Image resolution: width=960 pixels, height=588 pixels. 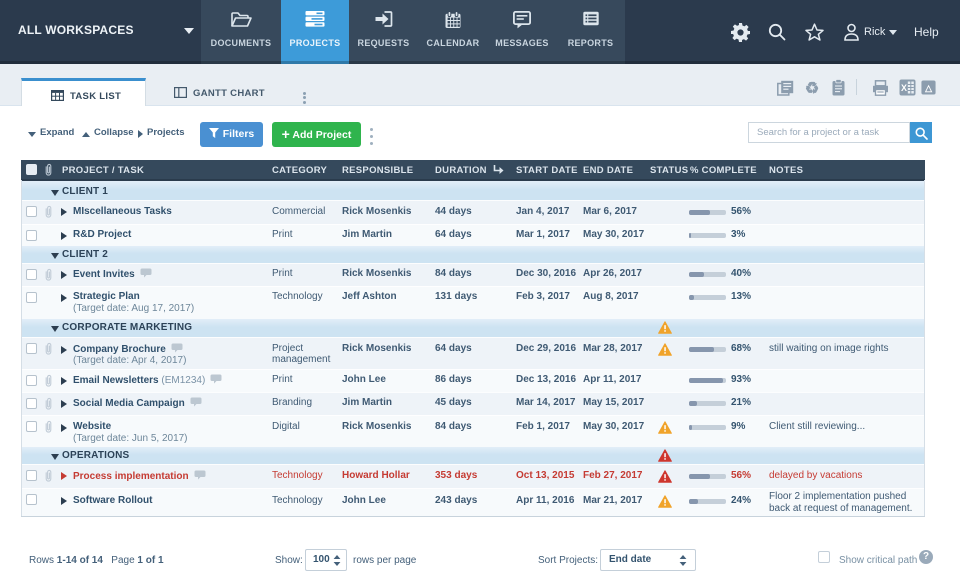 What do you see at coordinates (904, 88) in the screenshot?
I see `svg-text: X` at bounding box center [904, 88].